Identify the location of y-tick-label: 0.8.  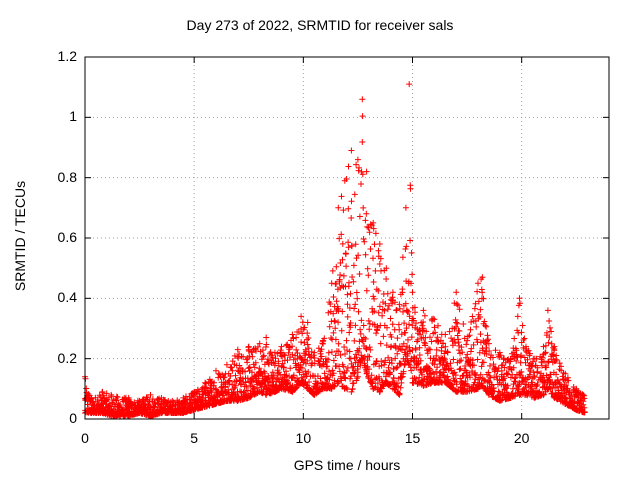
(67, 176).